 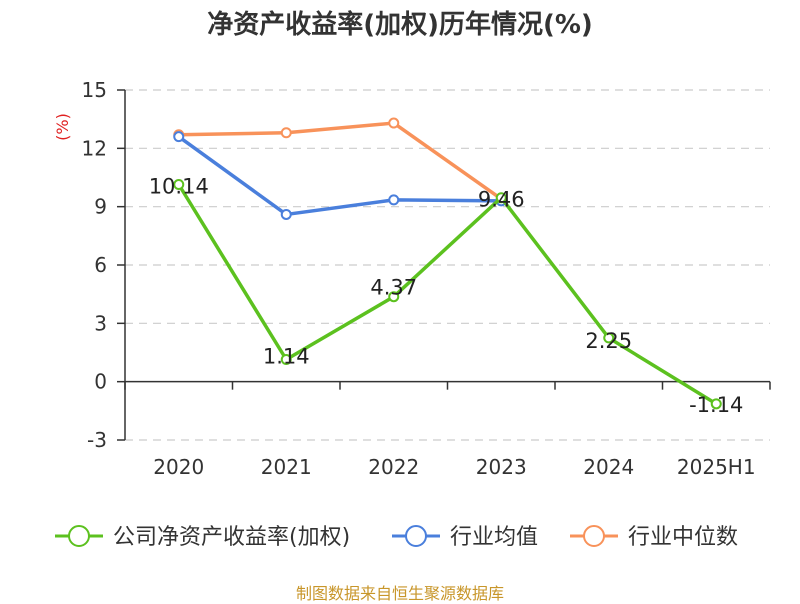 I want to click on data-label: 9.46, so click(x=501, y=200).